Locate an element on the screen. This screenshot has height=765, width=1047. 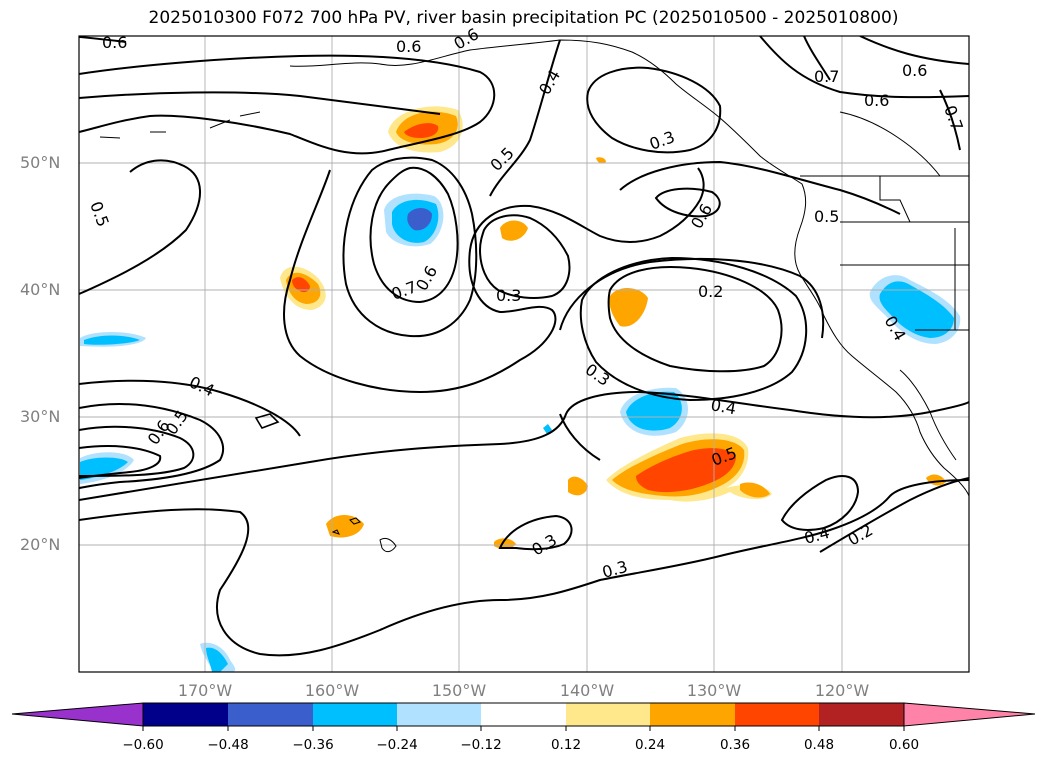
colorbar is located at coordinates (523, 716).